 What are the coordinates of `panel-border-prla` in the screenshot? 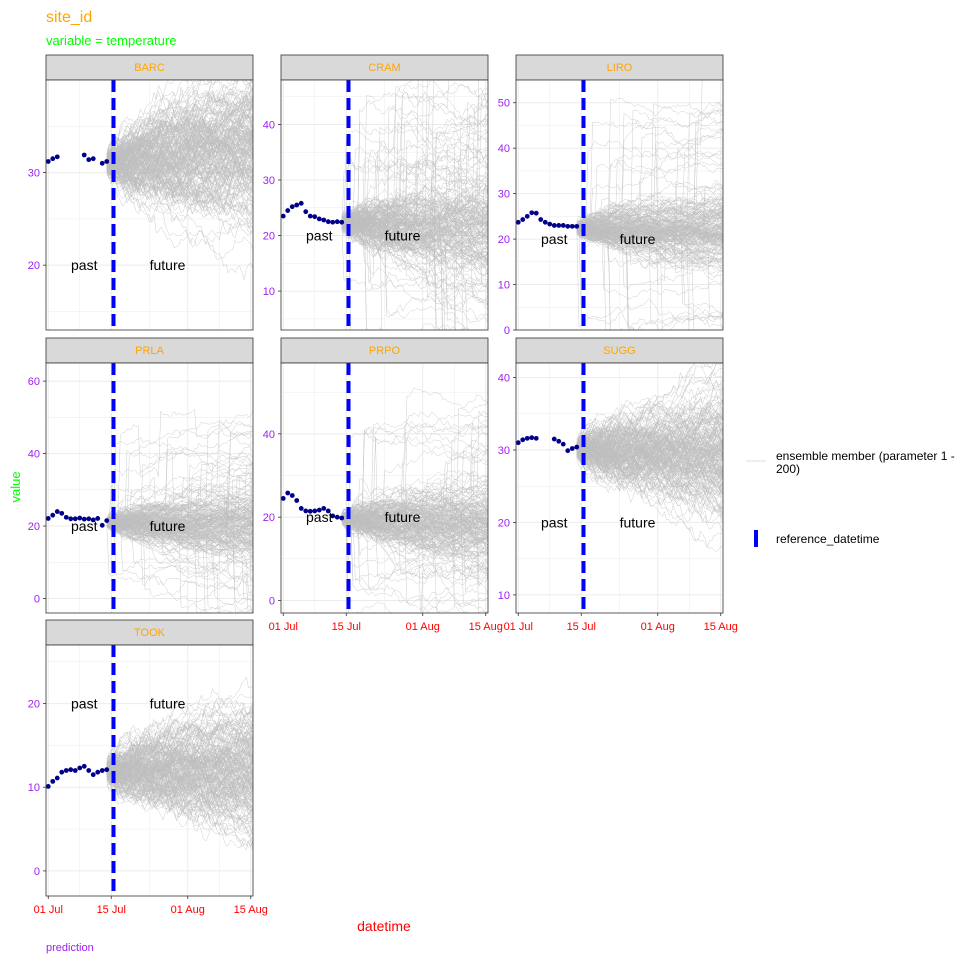 It's located at (149, 488).